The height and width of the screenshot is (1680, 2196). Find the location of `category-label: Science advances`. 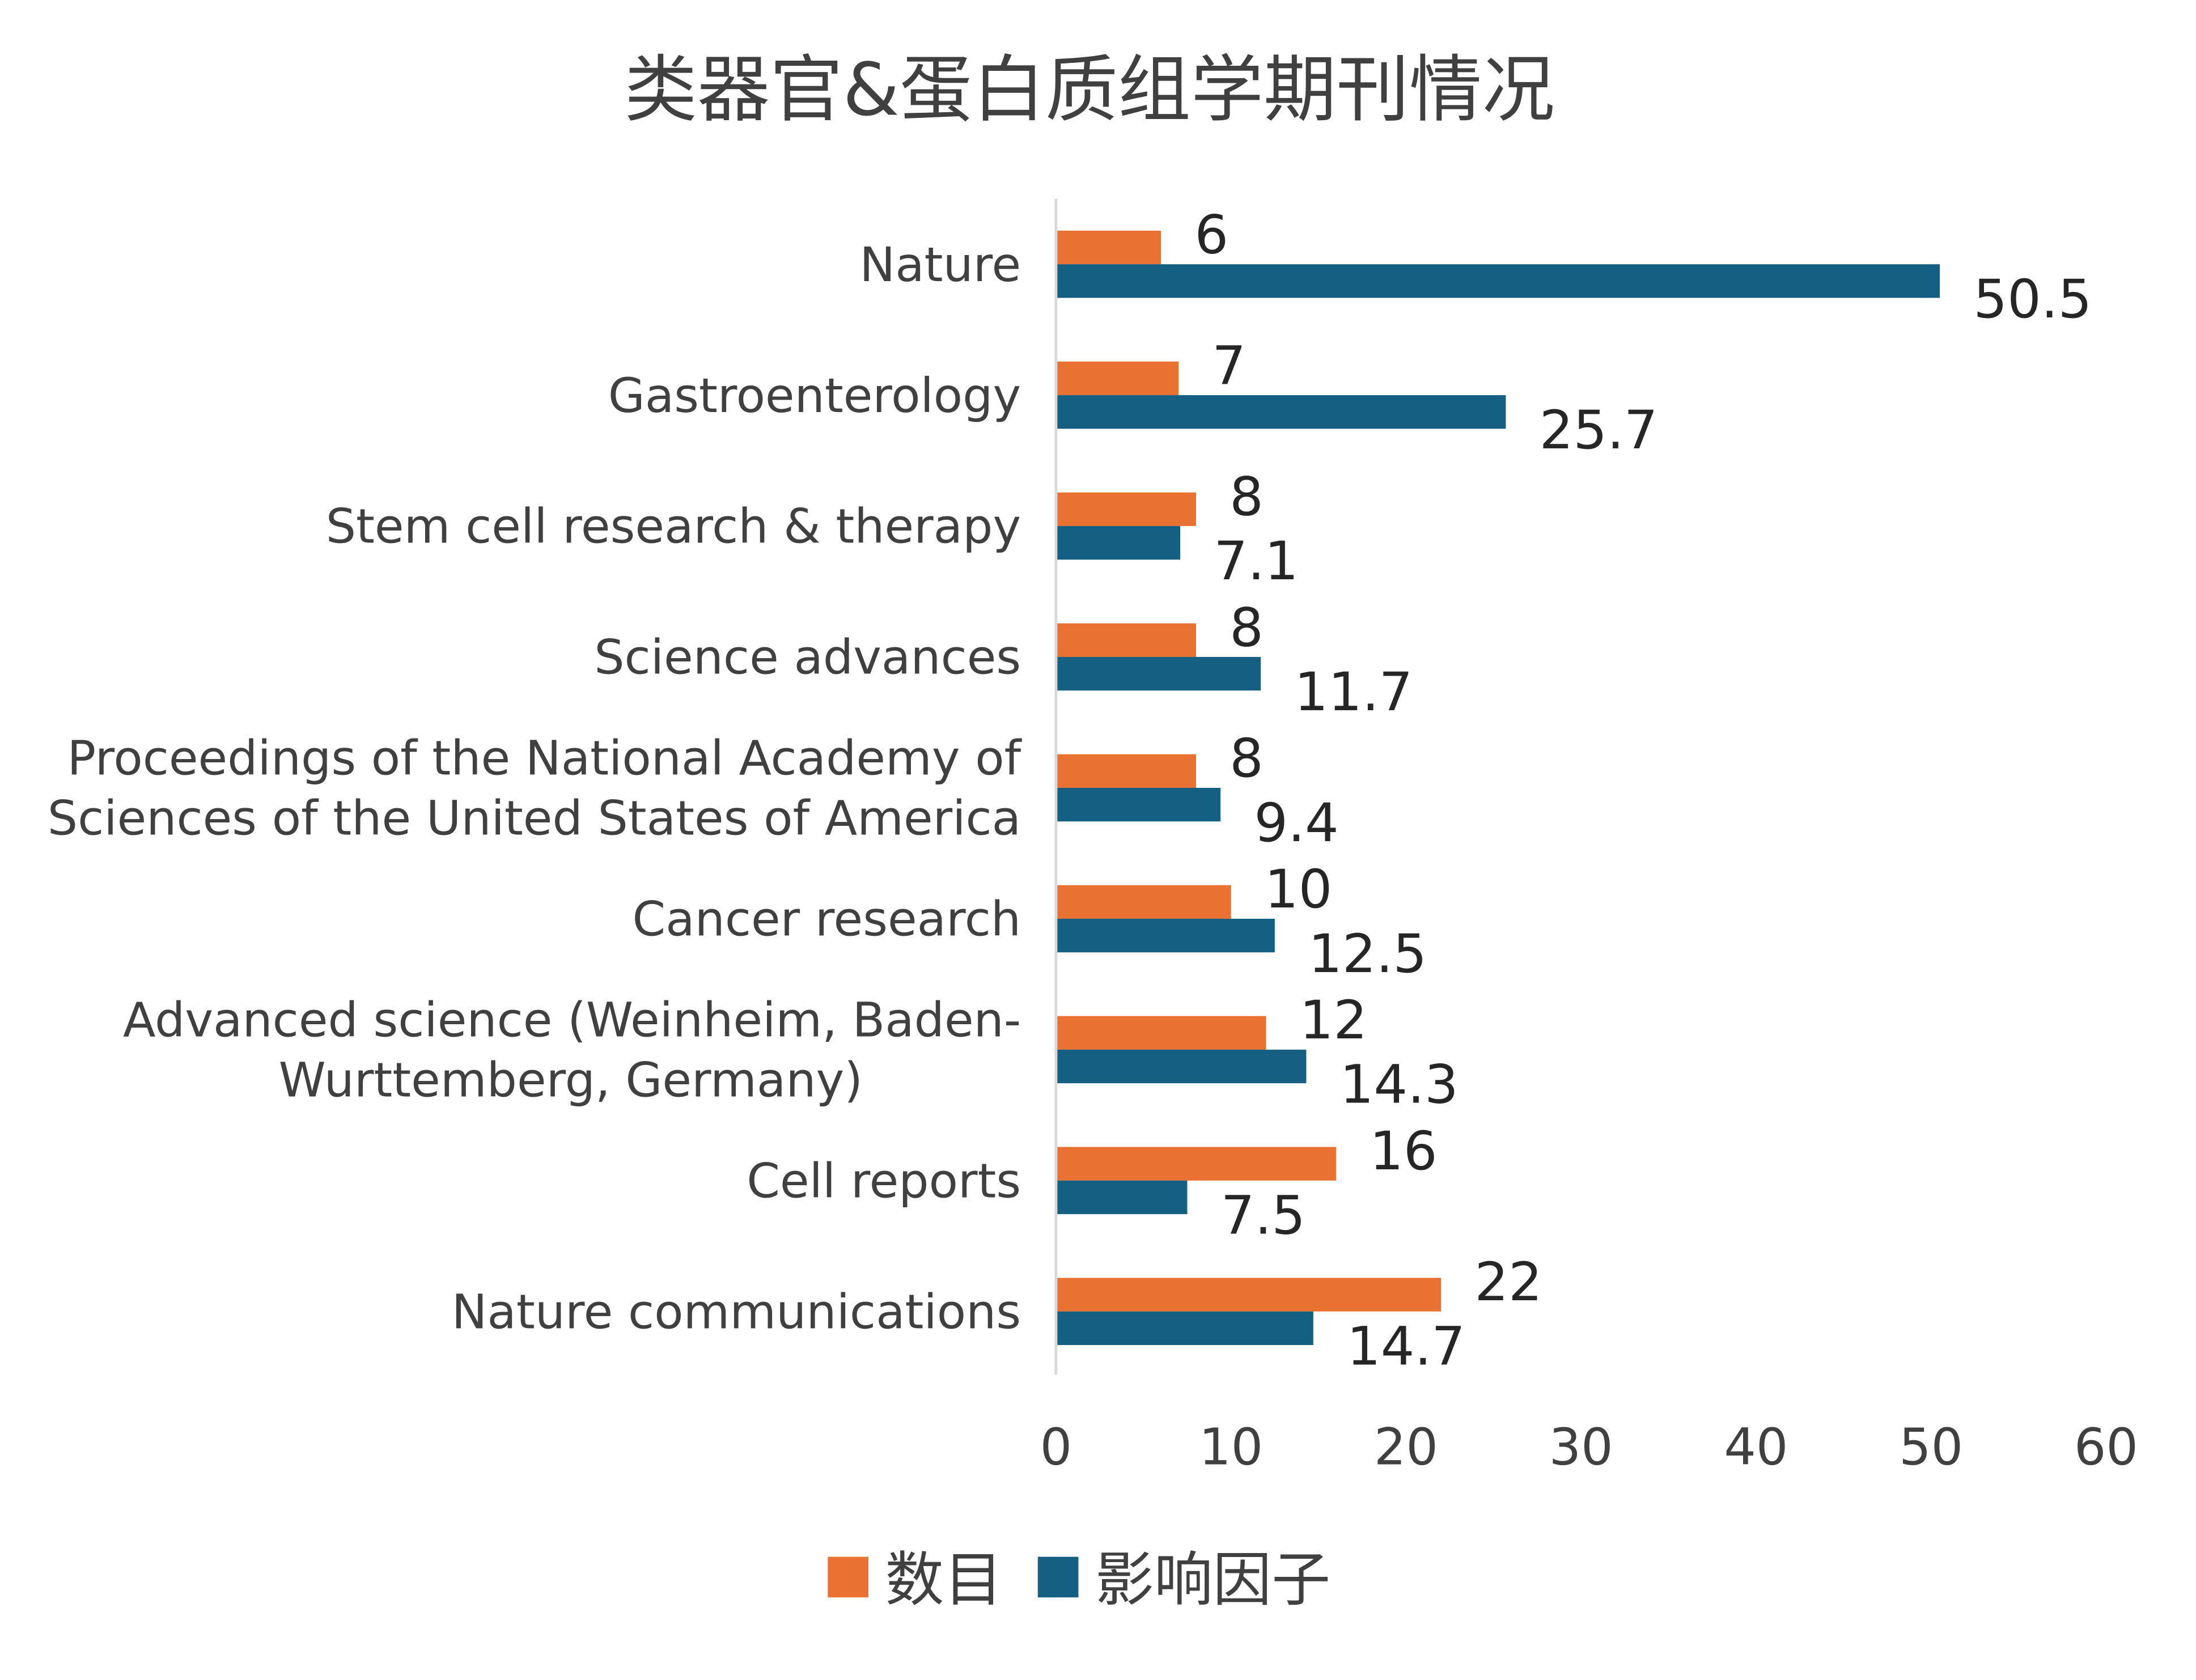

category-label: Science advances is located at coordinates (807, 657).